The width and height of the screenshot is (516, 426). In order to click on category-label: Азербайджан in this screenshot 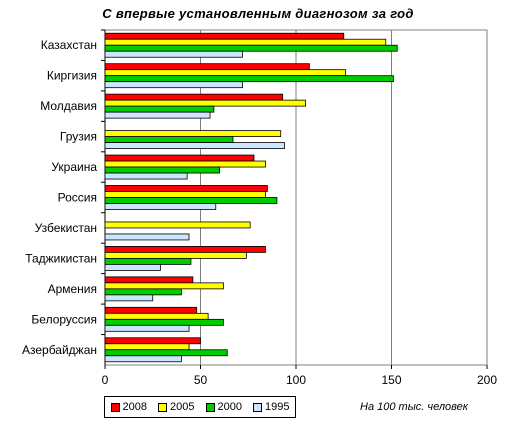, I will do `click(59, 350)`.